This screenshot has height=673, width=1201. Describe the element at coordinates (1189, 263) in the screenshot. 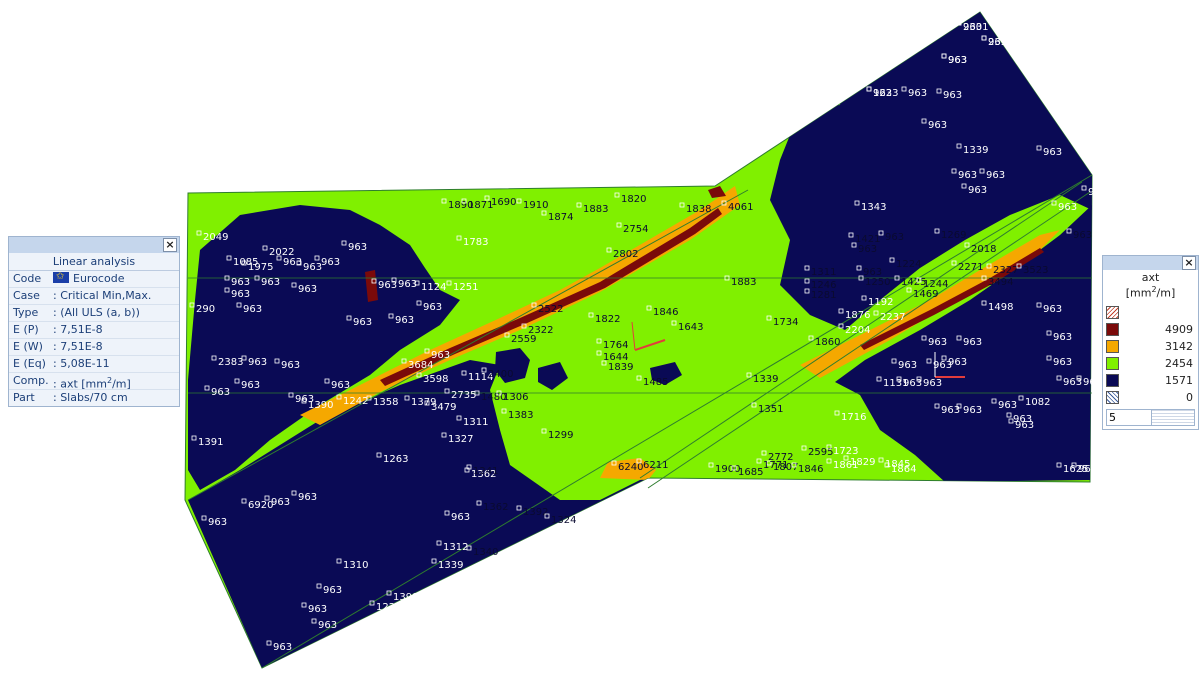

I see `legend-close-button: ×` at that location.